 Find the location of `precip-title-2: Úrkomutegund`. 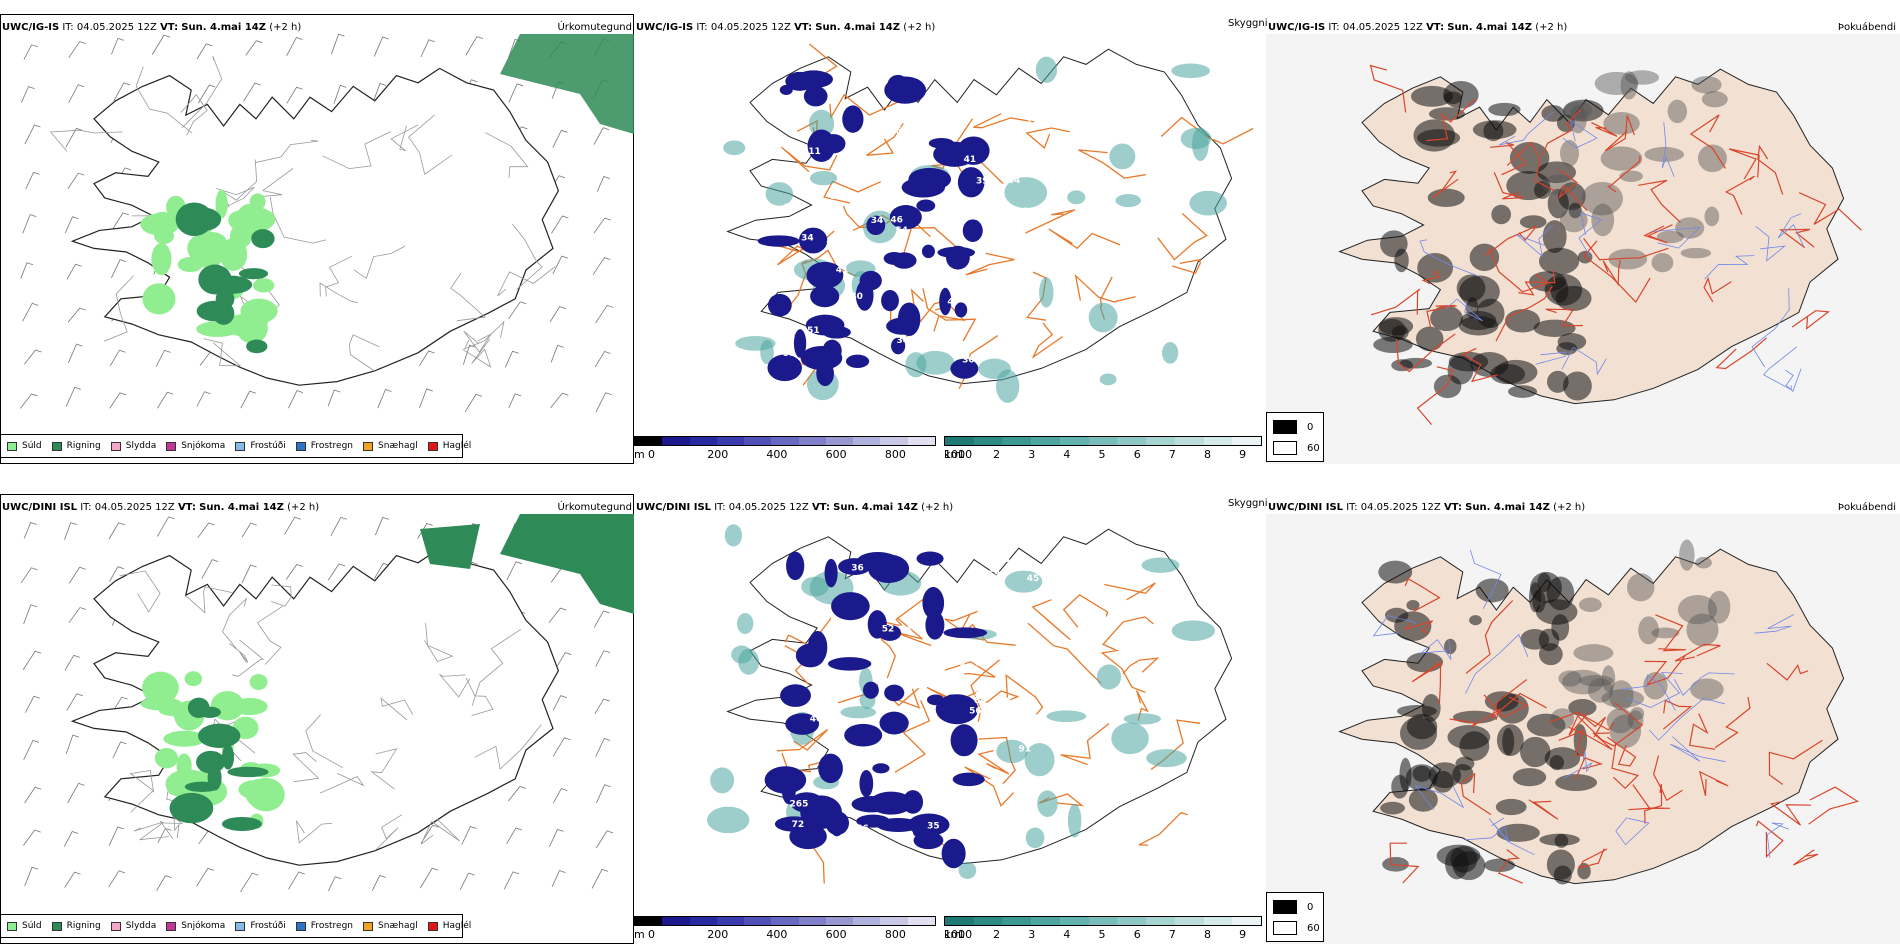

precip-title-2: Úrkomutegund is located at coordinates (594, 507).